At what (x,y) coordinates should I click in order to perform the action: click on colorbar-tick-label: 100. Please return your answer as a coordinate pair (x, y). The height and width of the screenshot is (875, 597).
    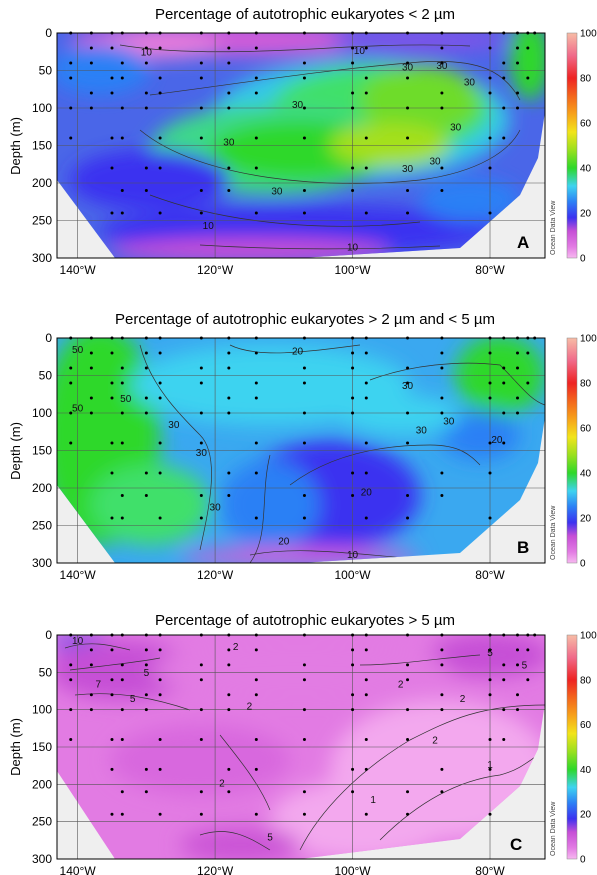
    Looking at the image, I should click on (588, 34).